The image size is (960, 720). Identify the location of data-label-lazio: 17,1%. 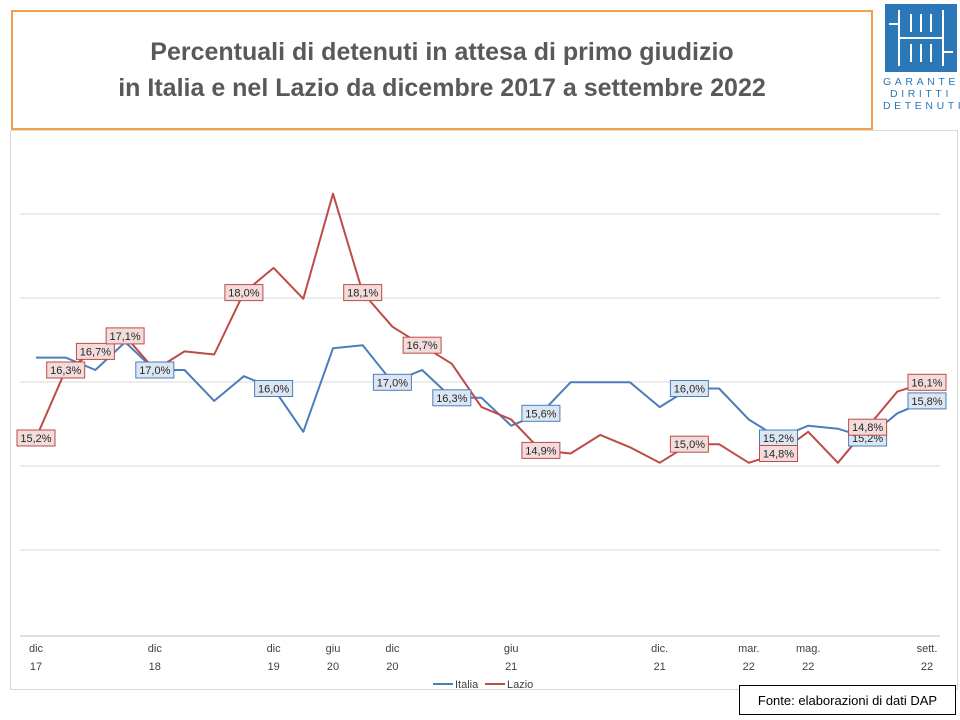
(125, 336).